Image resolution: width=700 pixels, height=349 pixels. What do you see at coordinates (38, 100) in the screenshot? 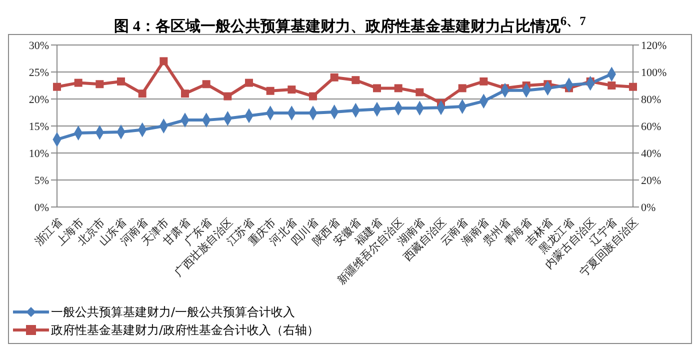
I see `y-tick-label: 20%` at bounding box center [38, 100].